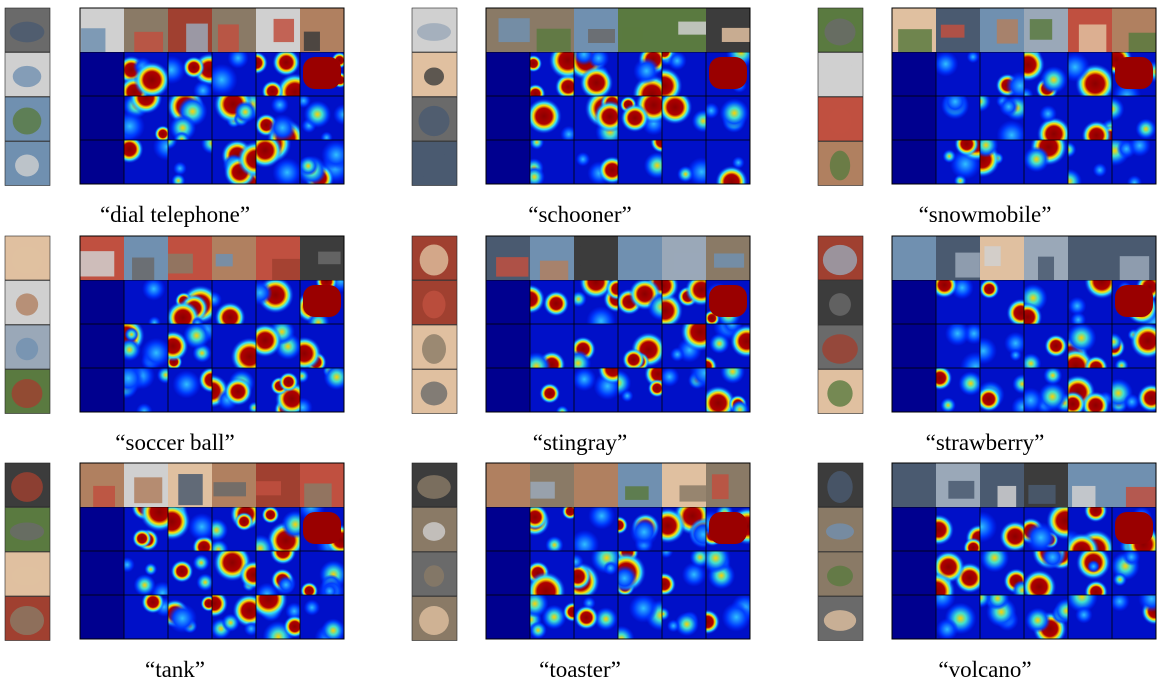 Image resolution: width=1165 pixels, height=687 pixels. Describe the element at coordinates (984, 669) in the screenshot. I see `caption: “volcano”` at that location.